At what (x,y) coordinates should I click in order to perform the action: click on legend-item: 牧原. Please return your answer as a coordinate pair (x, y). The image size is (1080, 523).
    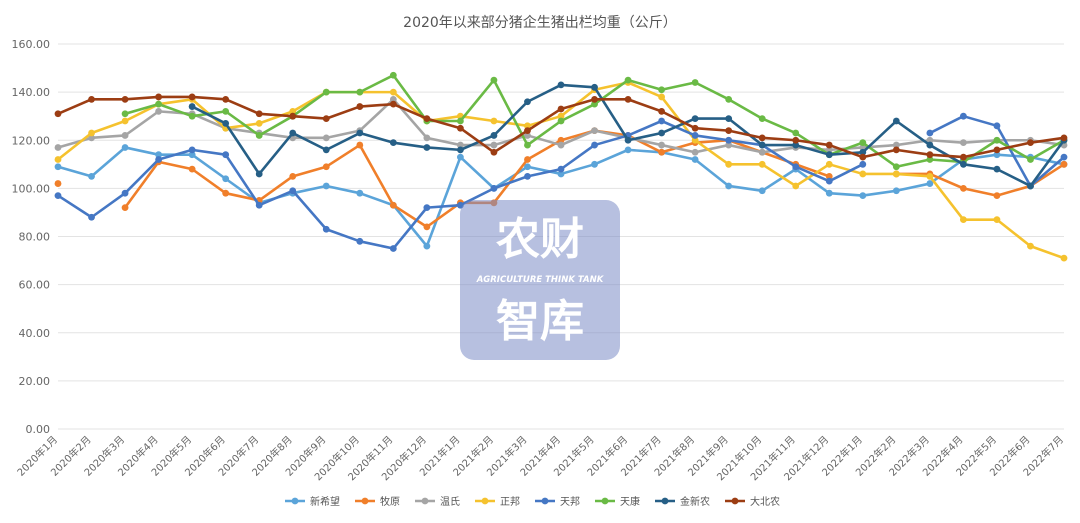
    Looking at the image, I should click on (377, 501).